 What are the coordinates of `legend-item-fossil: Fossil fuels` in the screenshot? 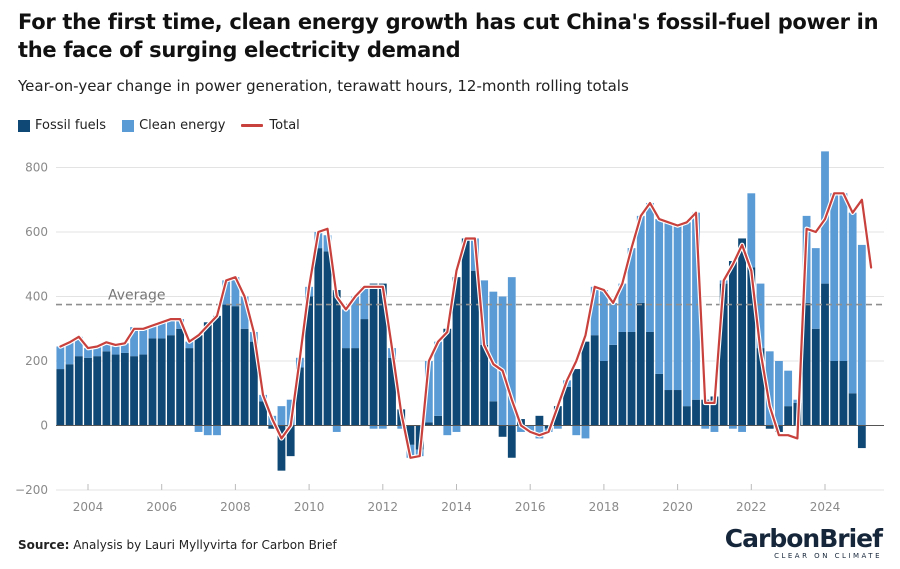 It's located at (62, 125).